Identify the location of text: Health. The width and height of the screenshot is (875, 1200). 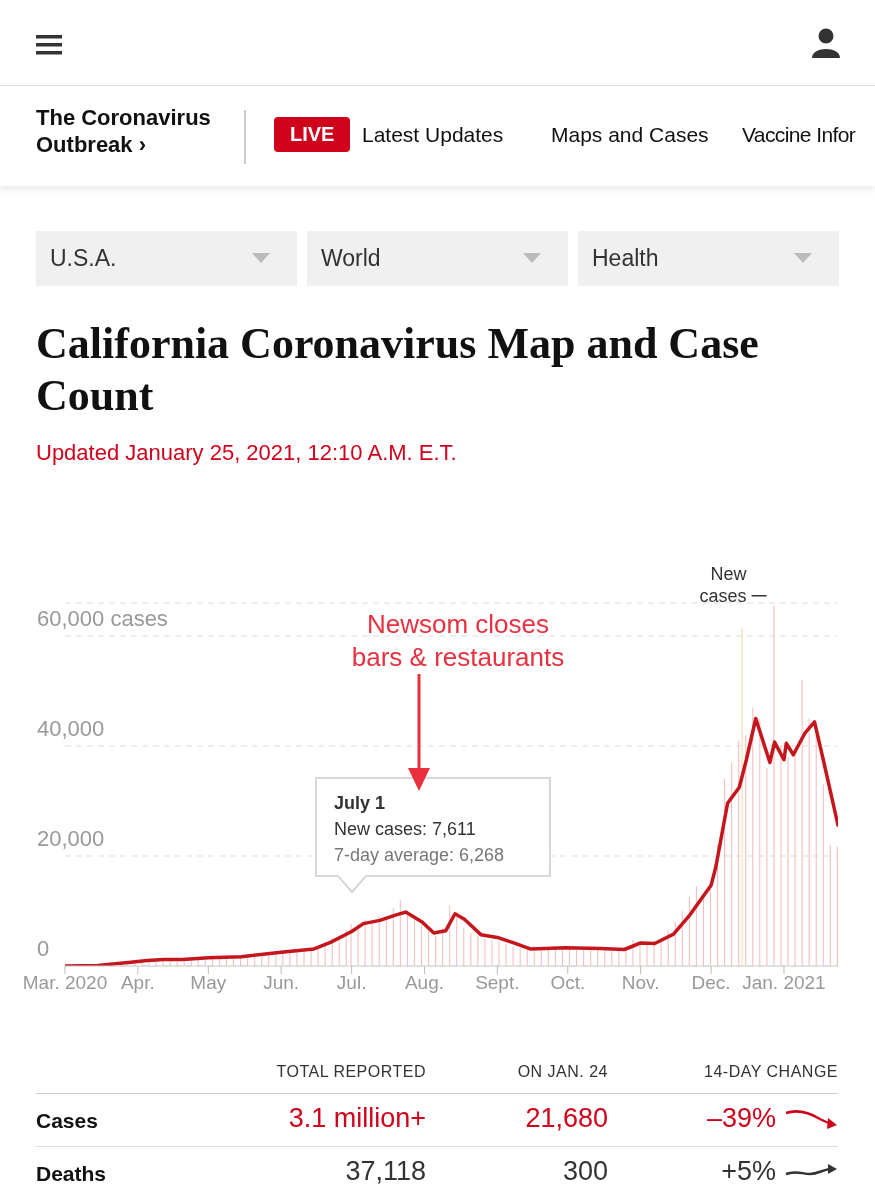
(625, 258).